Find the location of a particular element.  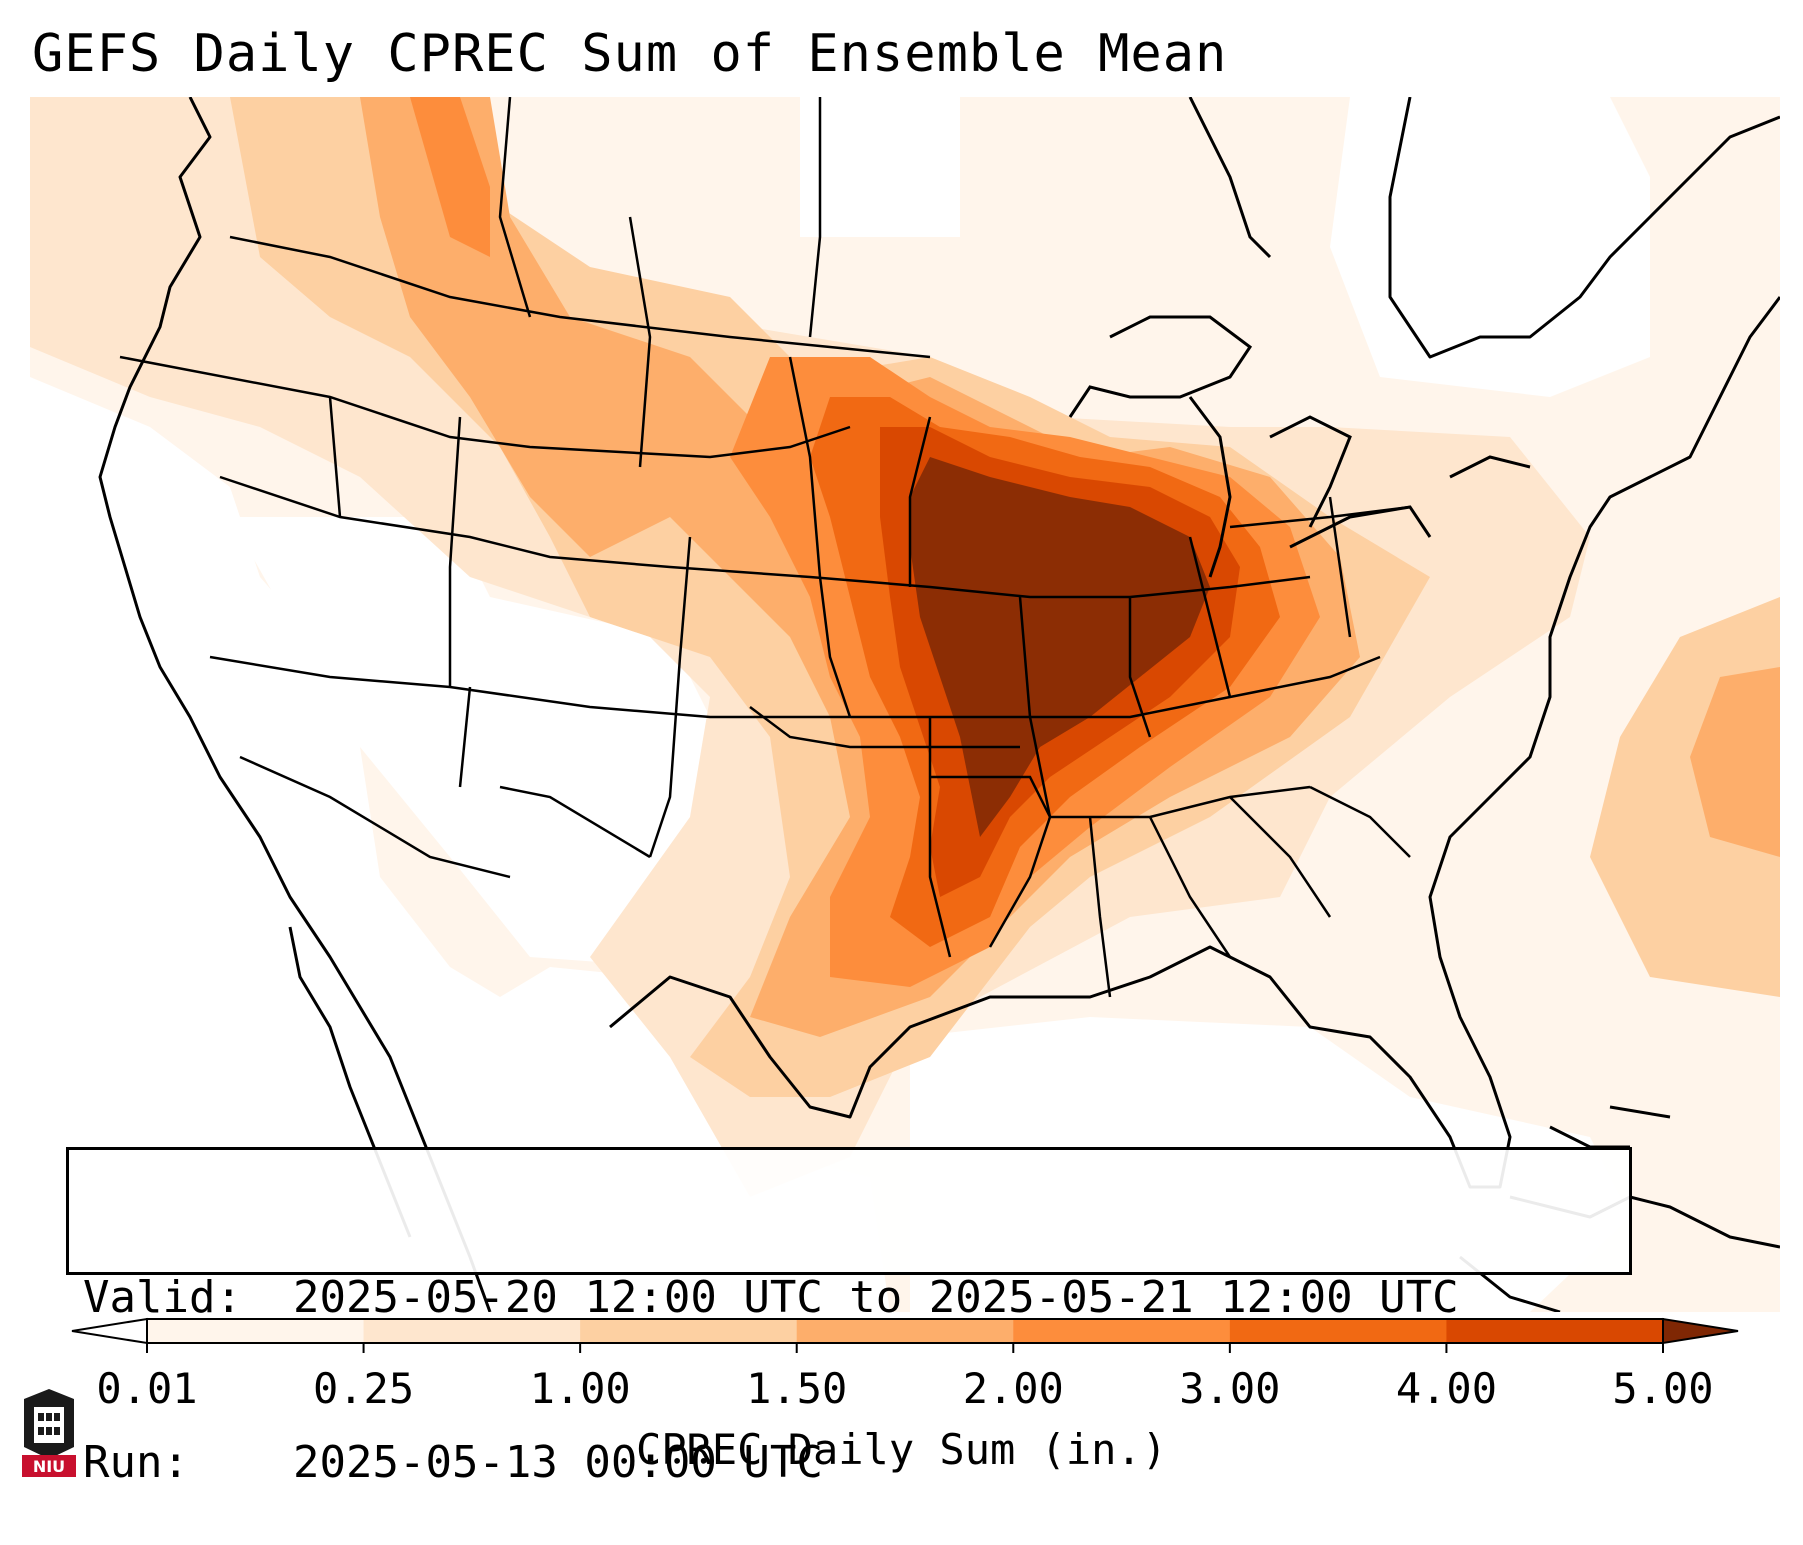

run-row: Run: 2025-05-13 00:00 UTC is located at coordinates (849, 1462).